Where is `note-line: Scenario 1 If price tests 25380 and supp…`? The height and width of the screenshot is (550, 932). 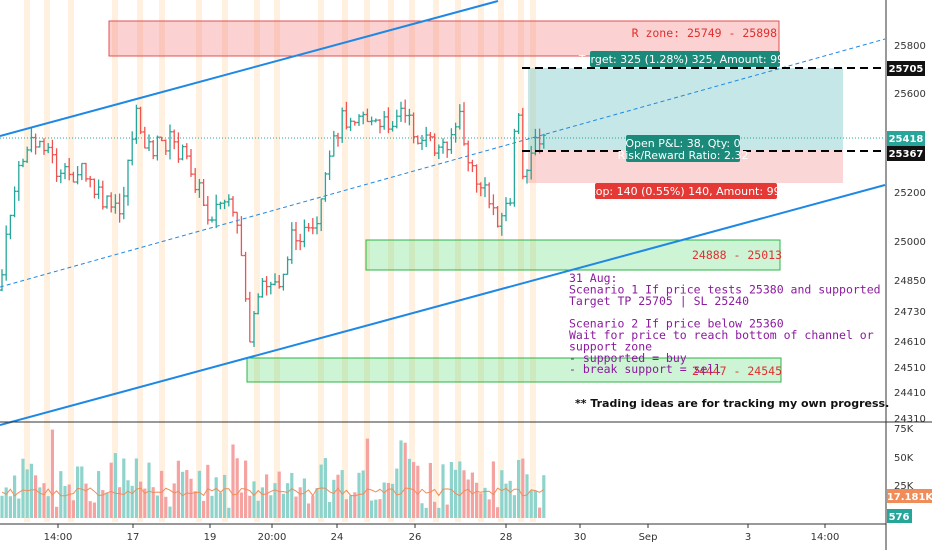 note-line: Scenario 1 If price tests 25380 and supp… is located at coordinates (725, 289).